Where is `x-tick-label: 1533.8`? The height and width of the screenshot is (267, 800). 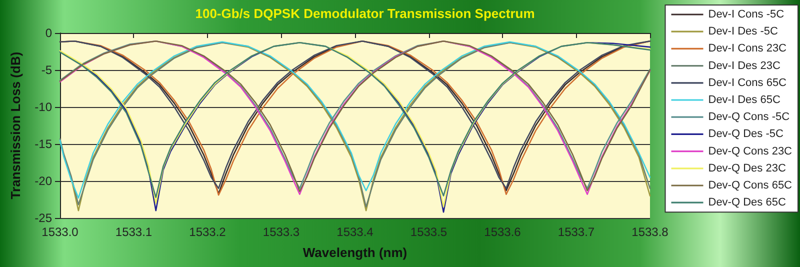
x-tick-label: 1533.8 is located at coordinates (650, 232).